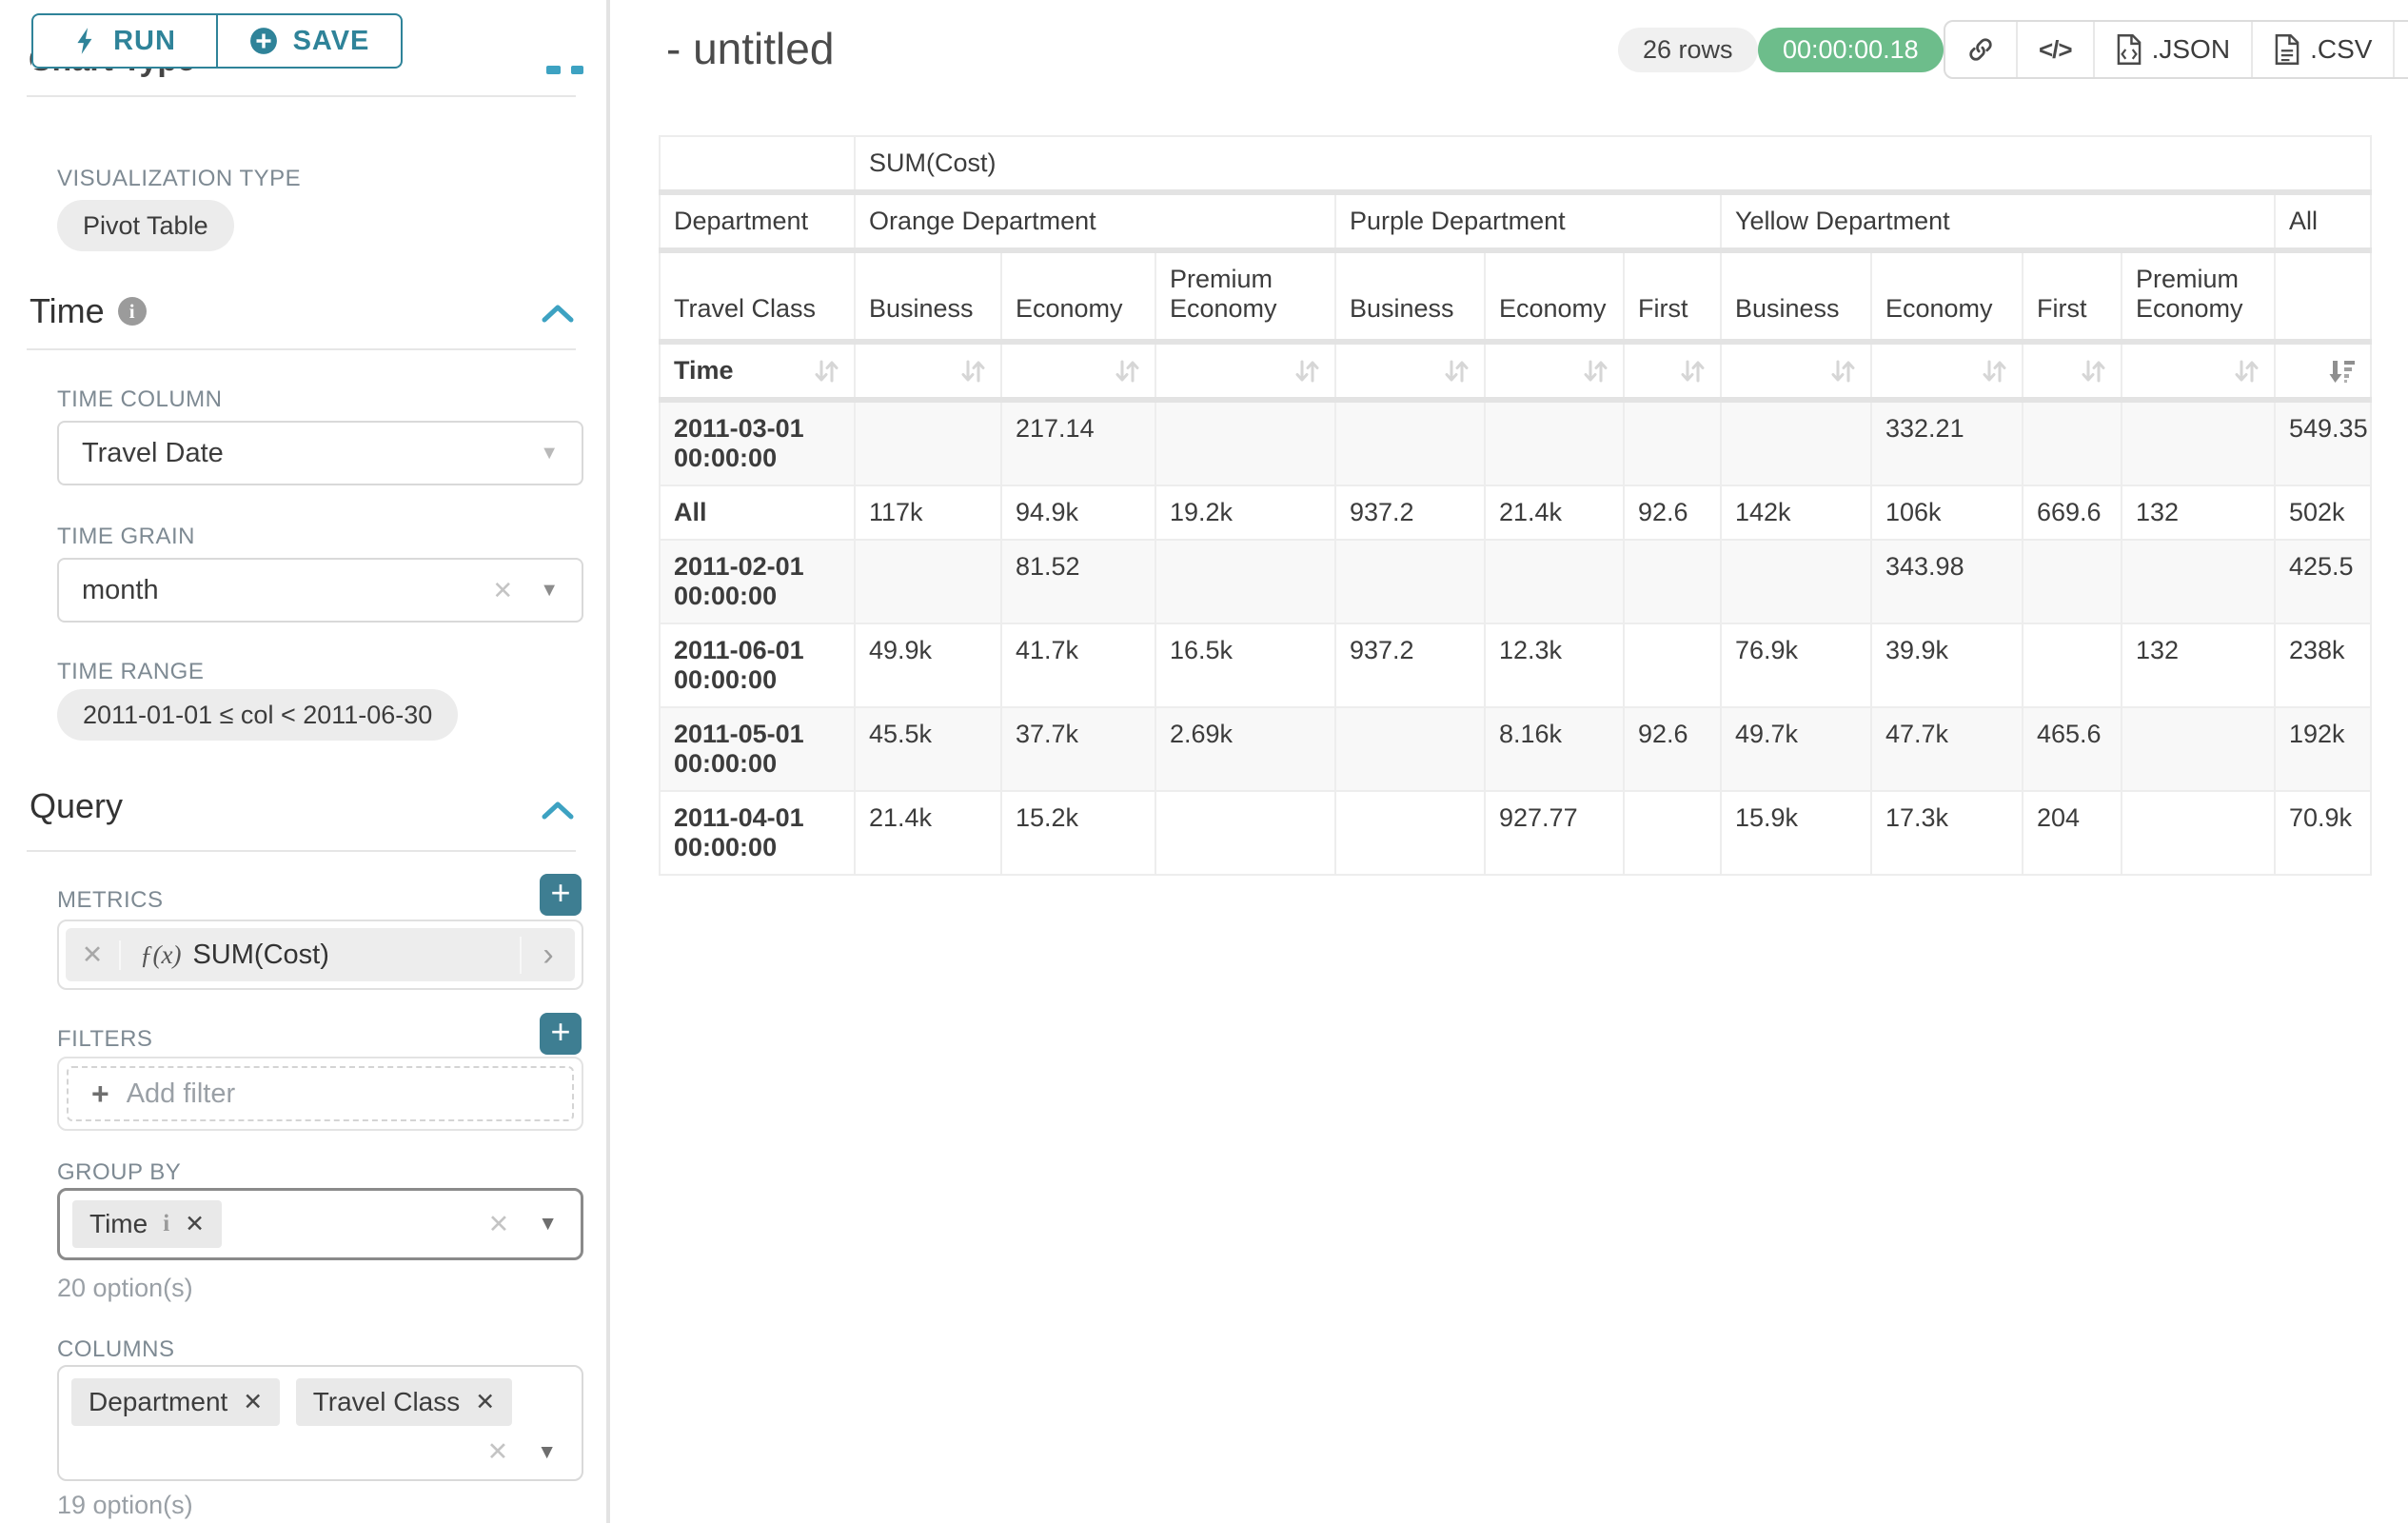  What do you see at coordinates (523, 1225) in the screenshot?
I see `select-controls: ✕ ▼` at bounding box center [523, 1225].